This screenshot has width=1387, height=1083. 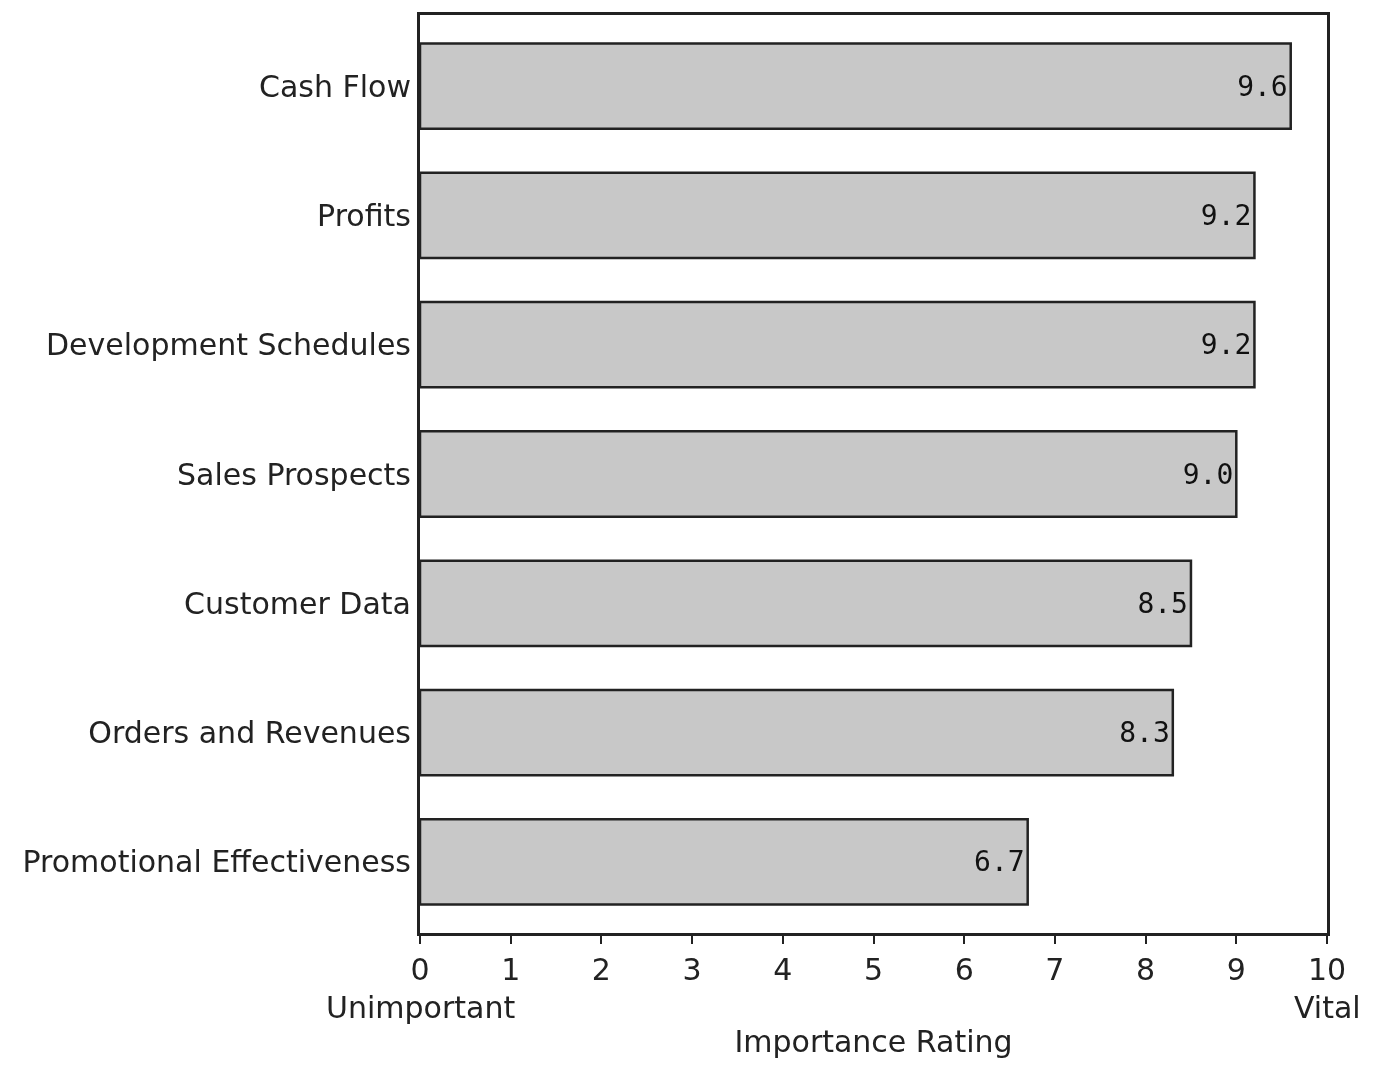 What do you see at coordinates (1327, 1007) in the screenshot?
I see `text: Vital` at bounding box center [1327, 1007].